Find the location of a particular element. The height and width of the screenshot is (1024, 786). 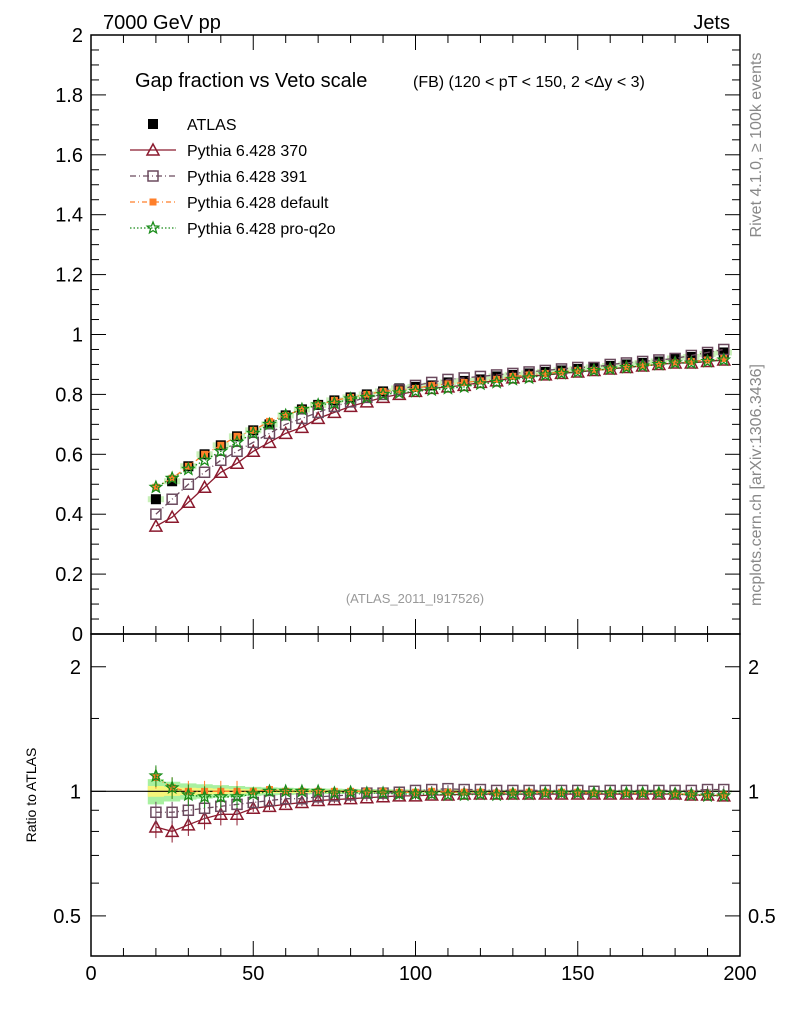

main-ytick-label: 0.4 is located at coordinates (69, 515).